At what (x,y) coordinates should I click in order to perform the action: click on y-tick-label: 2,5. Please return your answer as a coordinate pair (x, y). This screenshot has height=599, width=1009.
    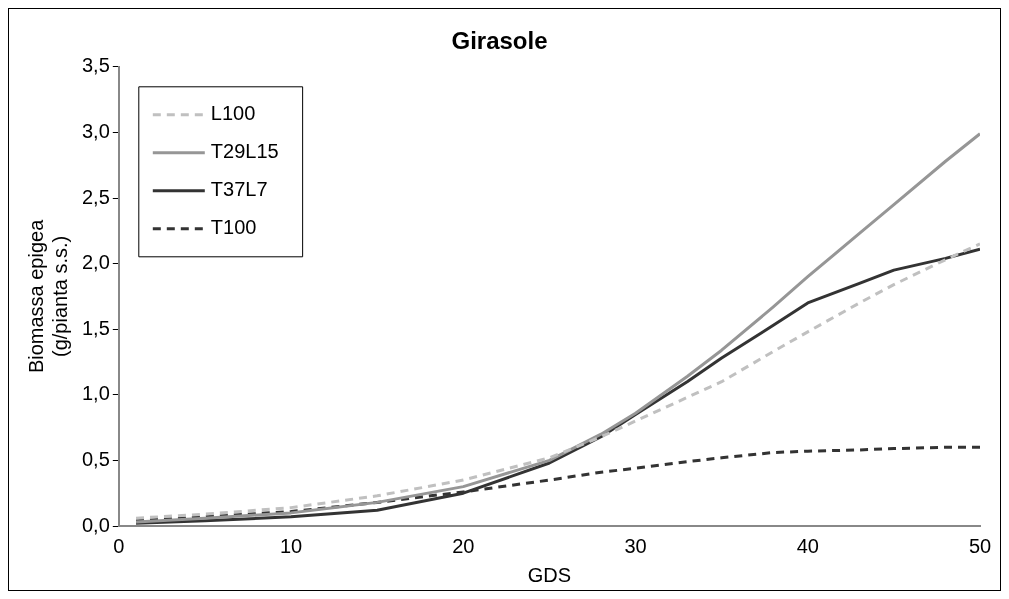
    Looking at the image, I should click on (95, 196).